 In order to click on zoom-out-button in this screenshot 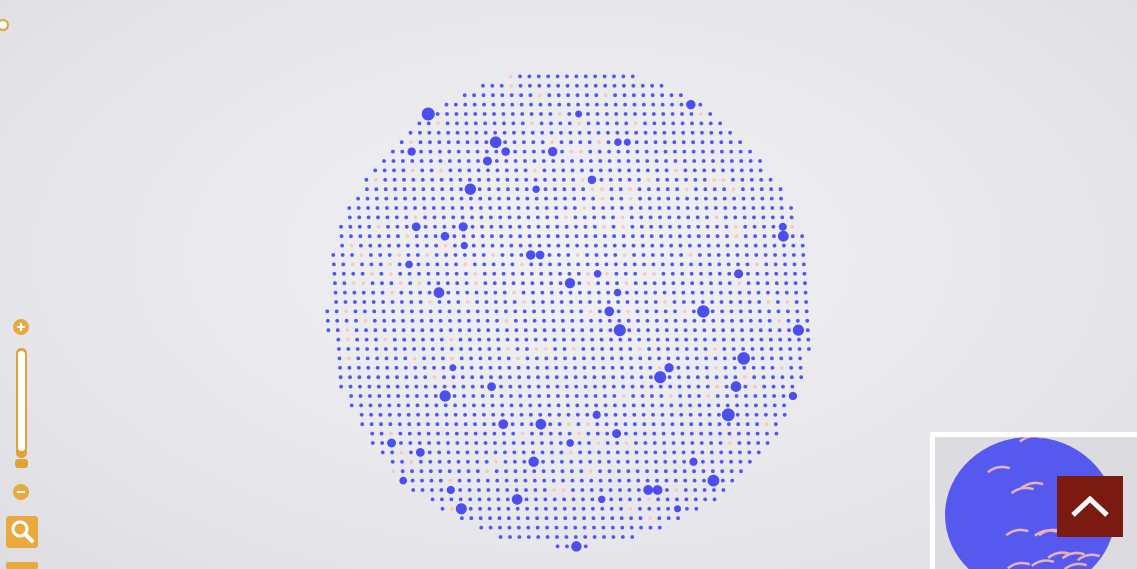, I will do `click(21, 492)`.